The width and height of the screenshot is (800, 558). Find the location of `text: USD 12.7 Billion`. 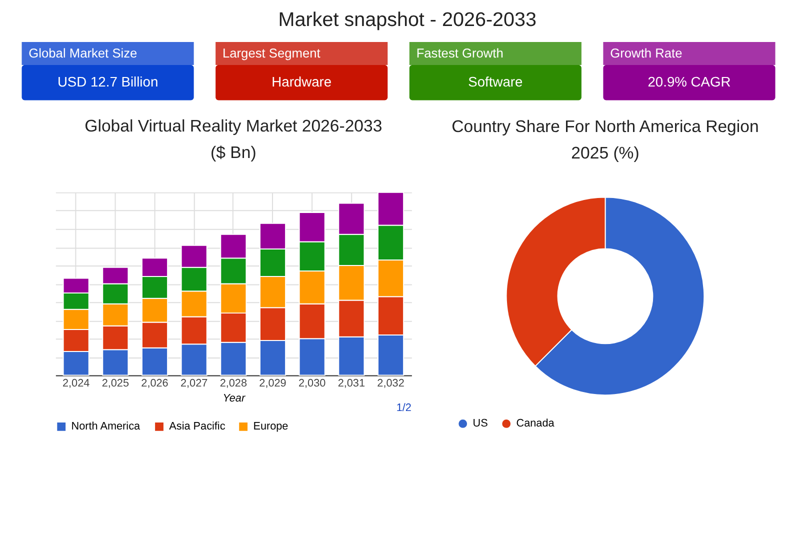

text: USD 12.7 Billion is located at coordinates (107, 82).